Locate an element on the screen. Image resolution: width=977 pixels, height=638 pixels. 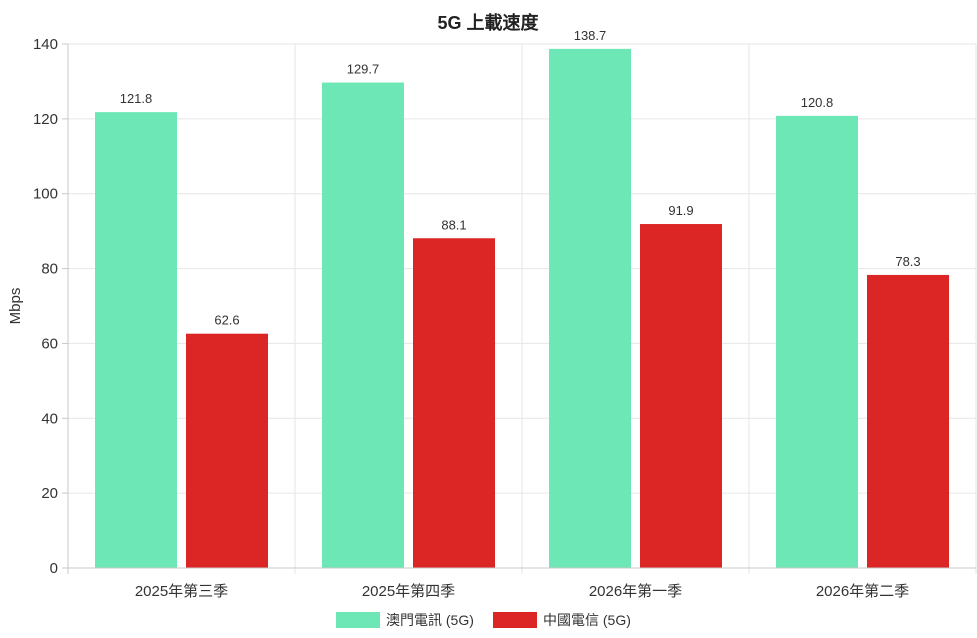
y-tick-label: 120 is located at coordinates (45, 119).